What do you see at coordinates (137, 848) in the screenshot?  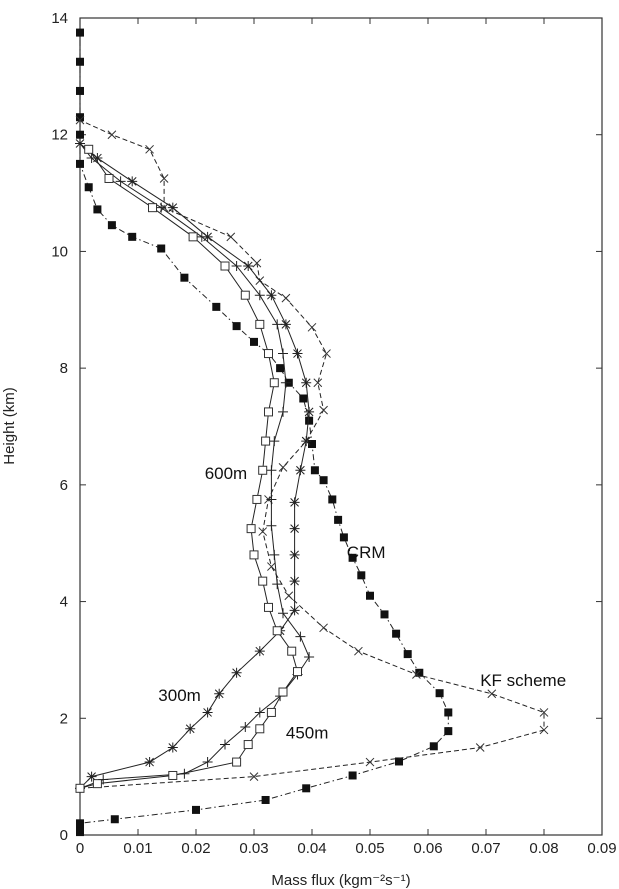 I see `x-tick-label: 0.01` at bounding box center [137, 848].